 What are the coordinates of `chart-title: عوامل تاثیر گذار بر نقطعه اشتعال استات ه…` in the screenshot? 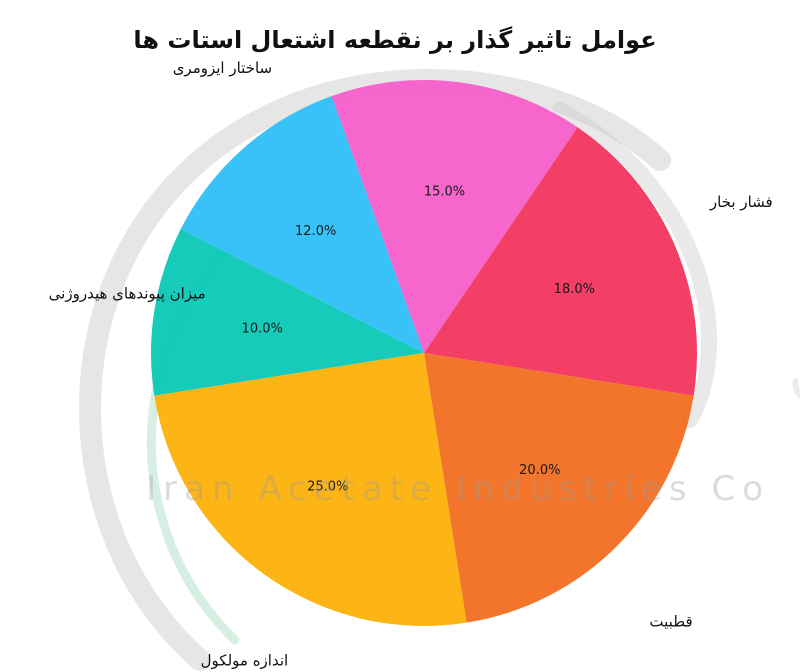 It's located at (394, 40).